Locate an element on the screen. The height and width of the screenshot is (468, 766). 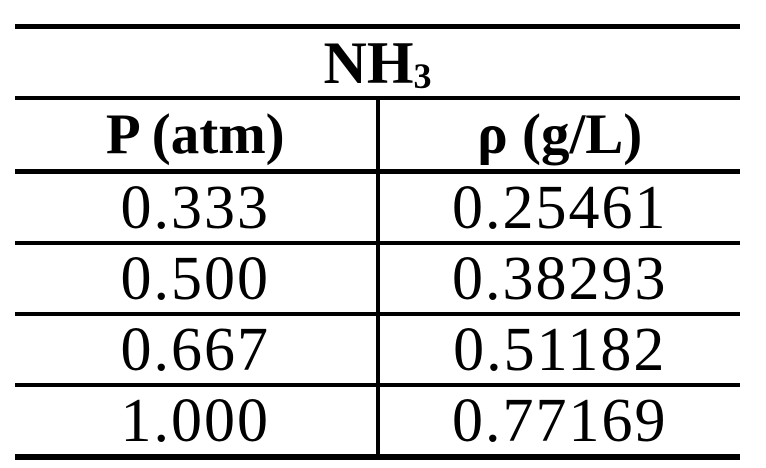
title-formula-subscript: 3 is located at coordinates (422, 75).